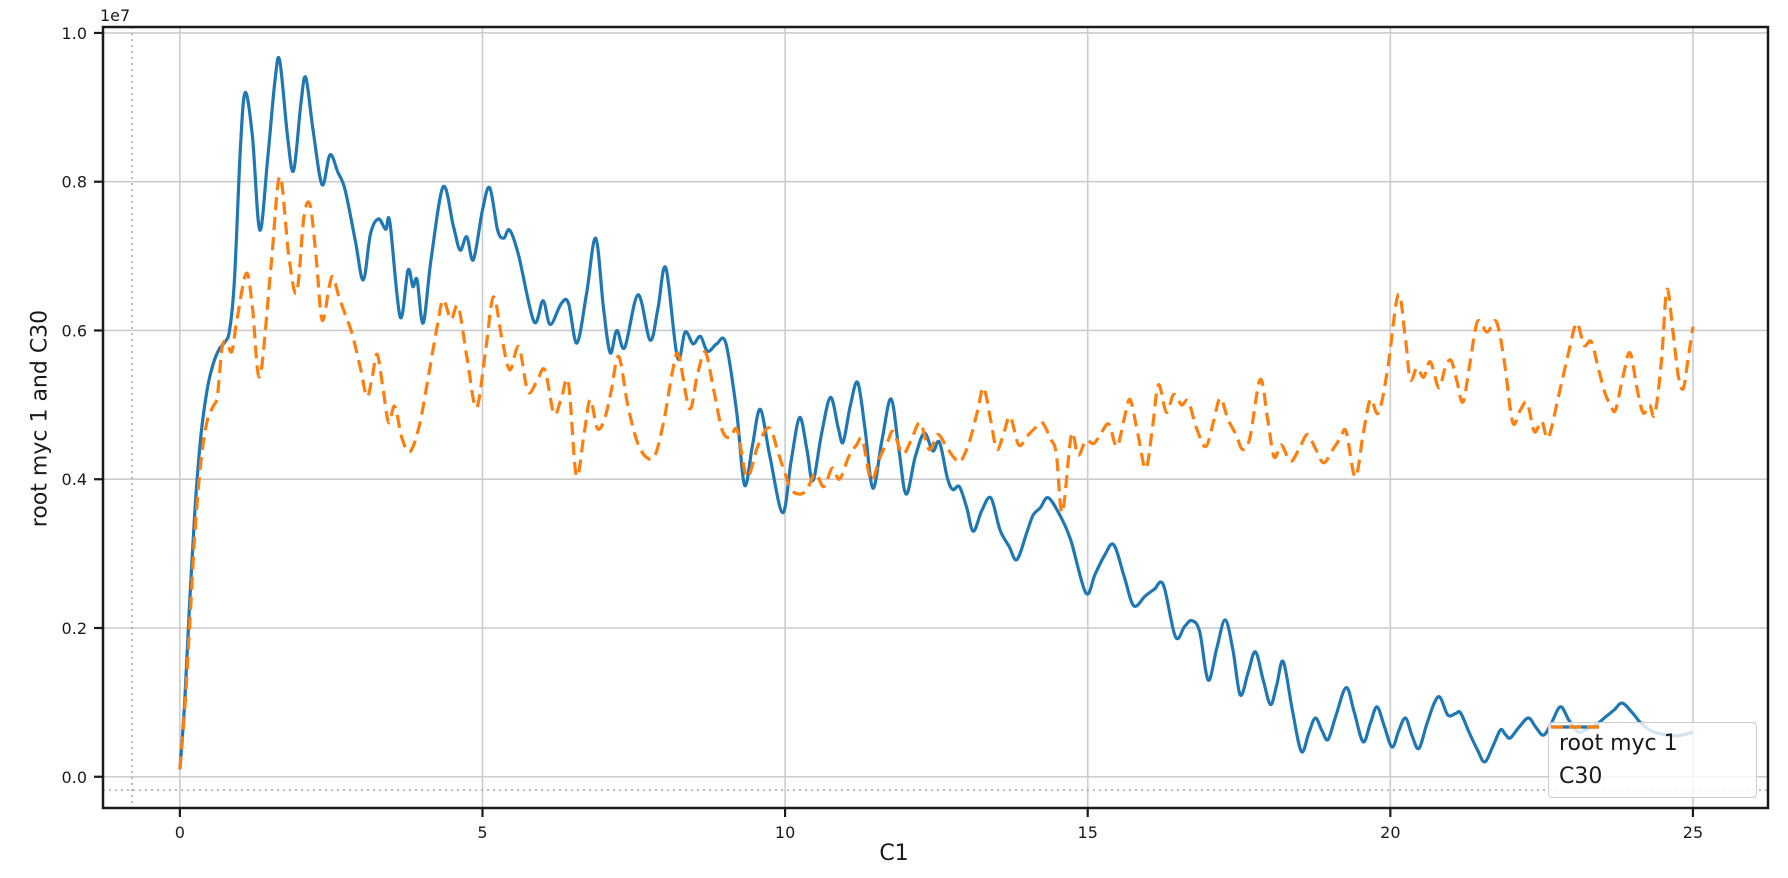 This screenshot has width=1788, height=878. I want to click on legend: root myc 1 C30, so click(1652, 760).